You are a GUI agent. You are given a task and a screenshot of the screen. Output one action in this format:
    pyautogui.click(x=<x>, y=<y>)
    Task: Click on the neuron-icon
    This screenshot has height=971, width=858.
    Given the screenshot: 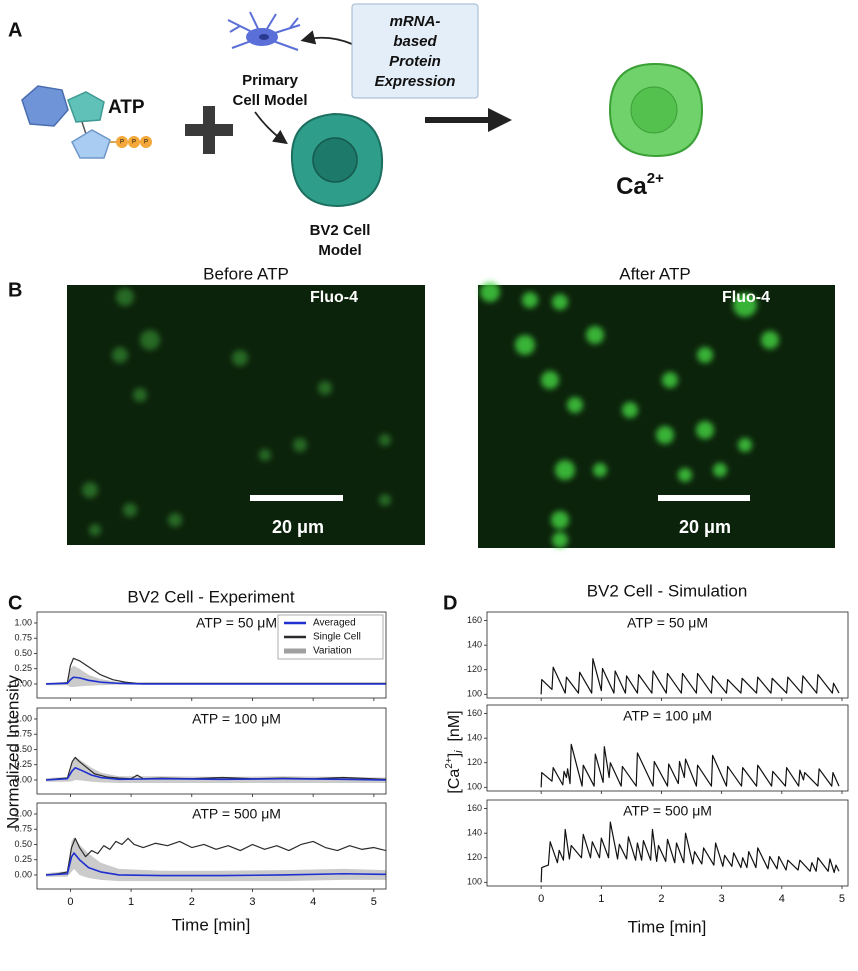 What is the action you would take?
    pyautogui.click(x=264, y=31)
    